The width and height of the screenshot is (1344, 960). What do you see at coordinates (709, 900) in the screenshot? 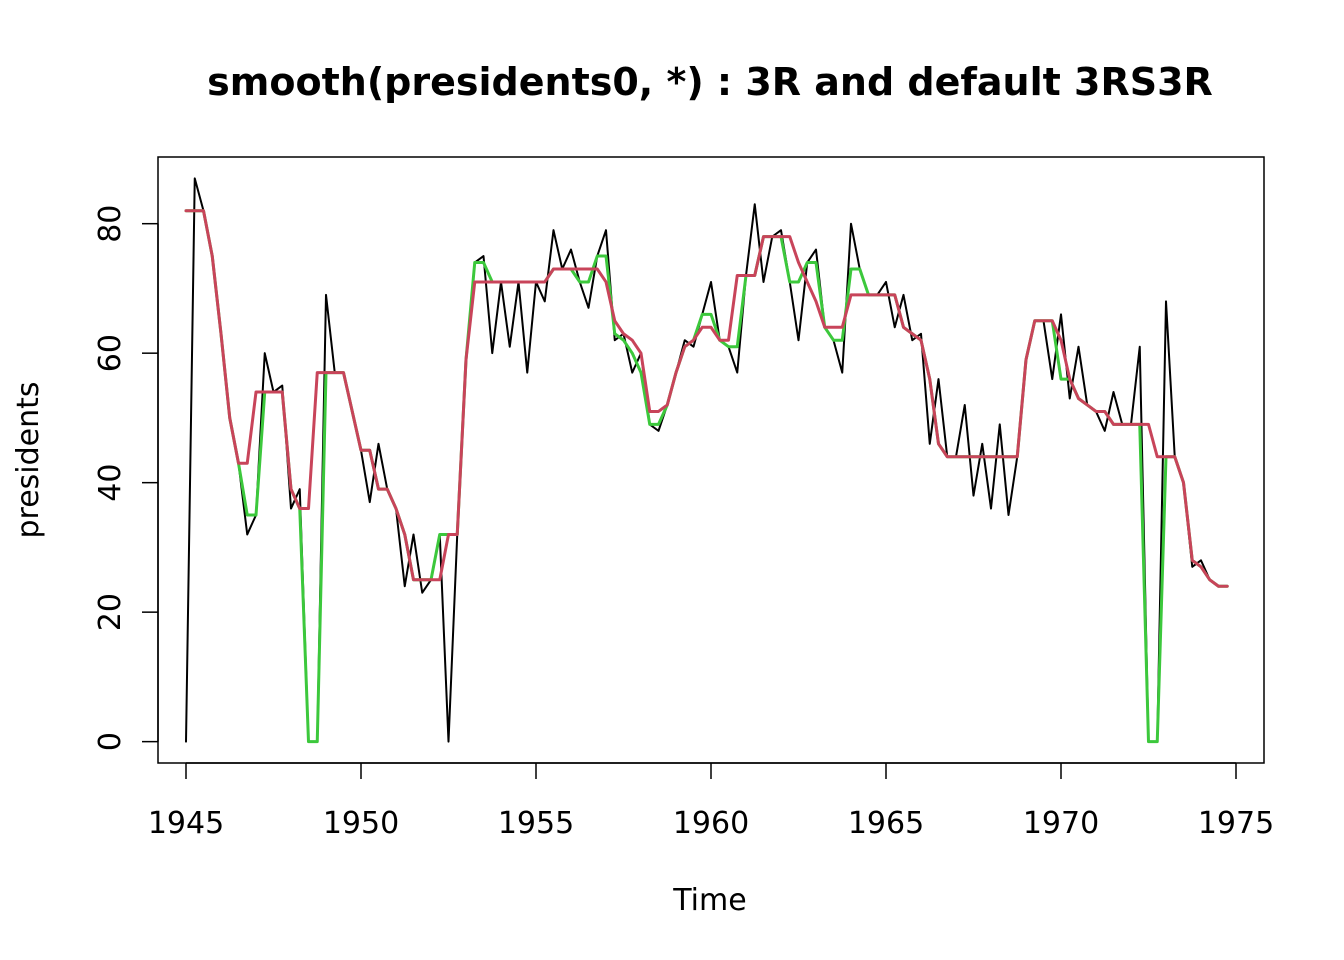
I see `x-axis-label: Time` at bounding box center [709, 900].